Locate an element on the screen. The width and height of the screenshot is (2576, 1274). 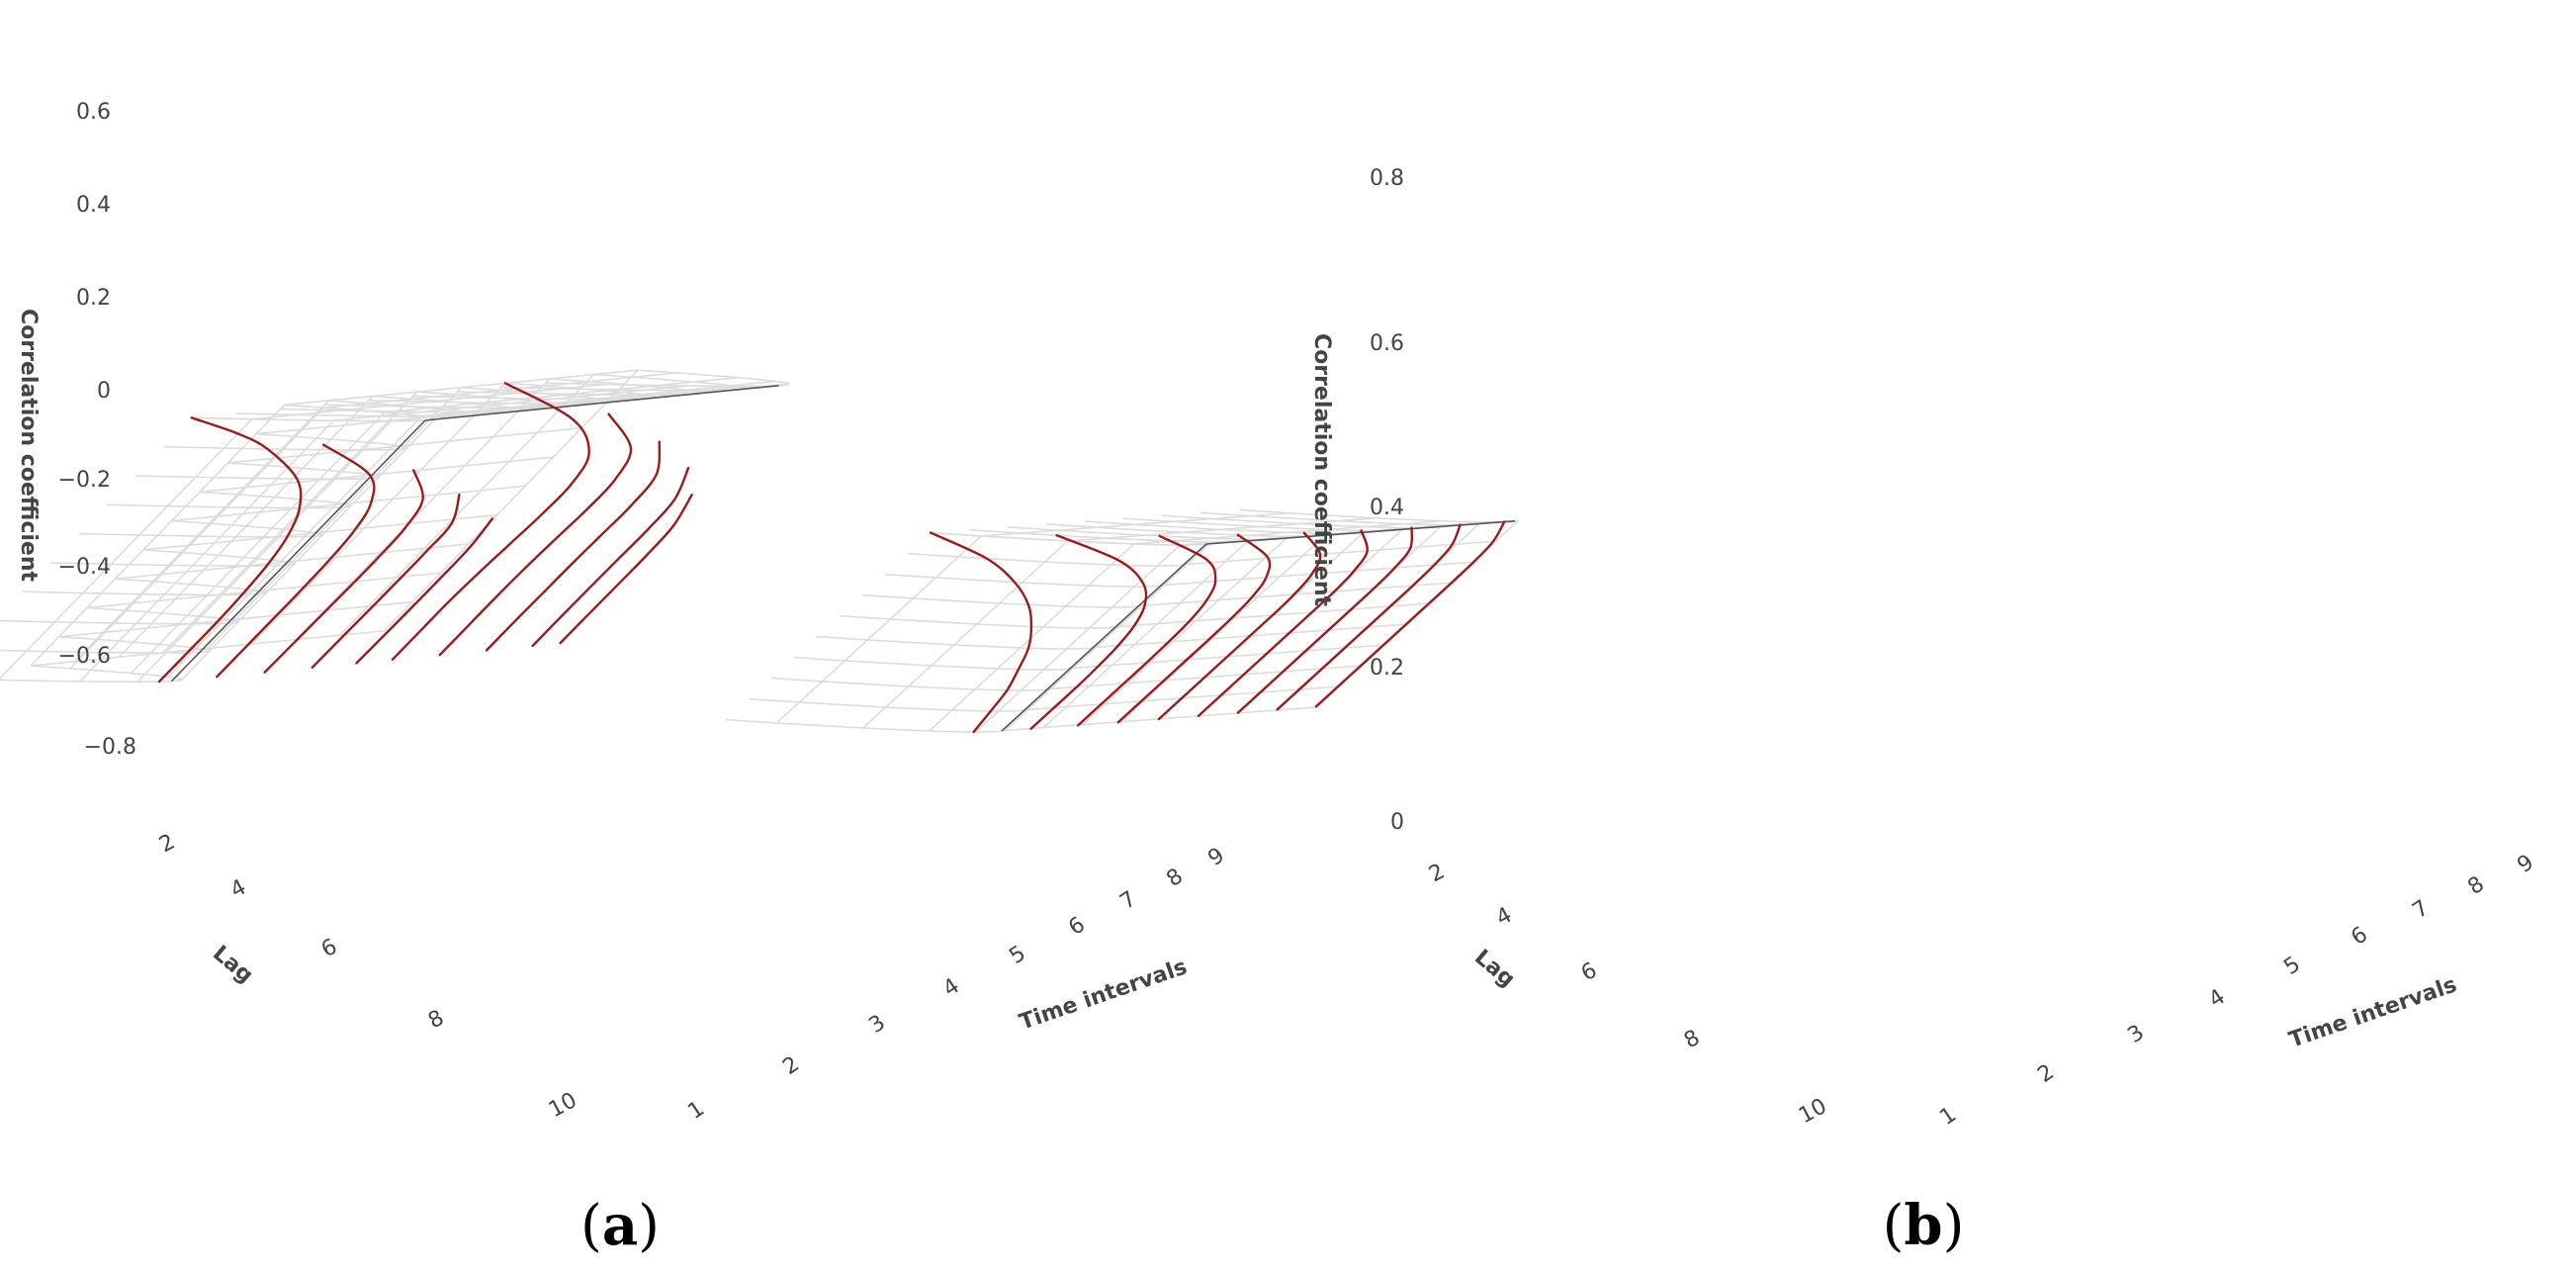
z-tick-b: 0.2 is located at coordinates (1387, 668).